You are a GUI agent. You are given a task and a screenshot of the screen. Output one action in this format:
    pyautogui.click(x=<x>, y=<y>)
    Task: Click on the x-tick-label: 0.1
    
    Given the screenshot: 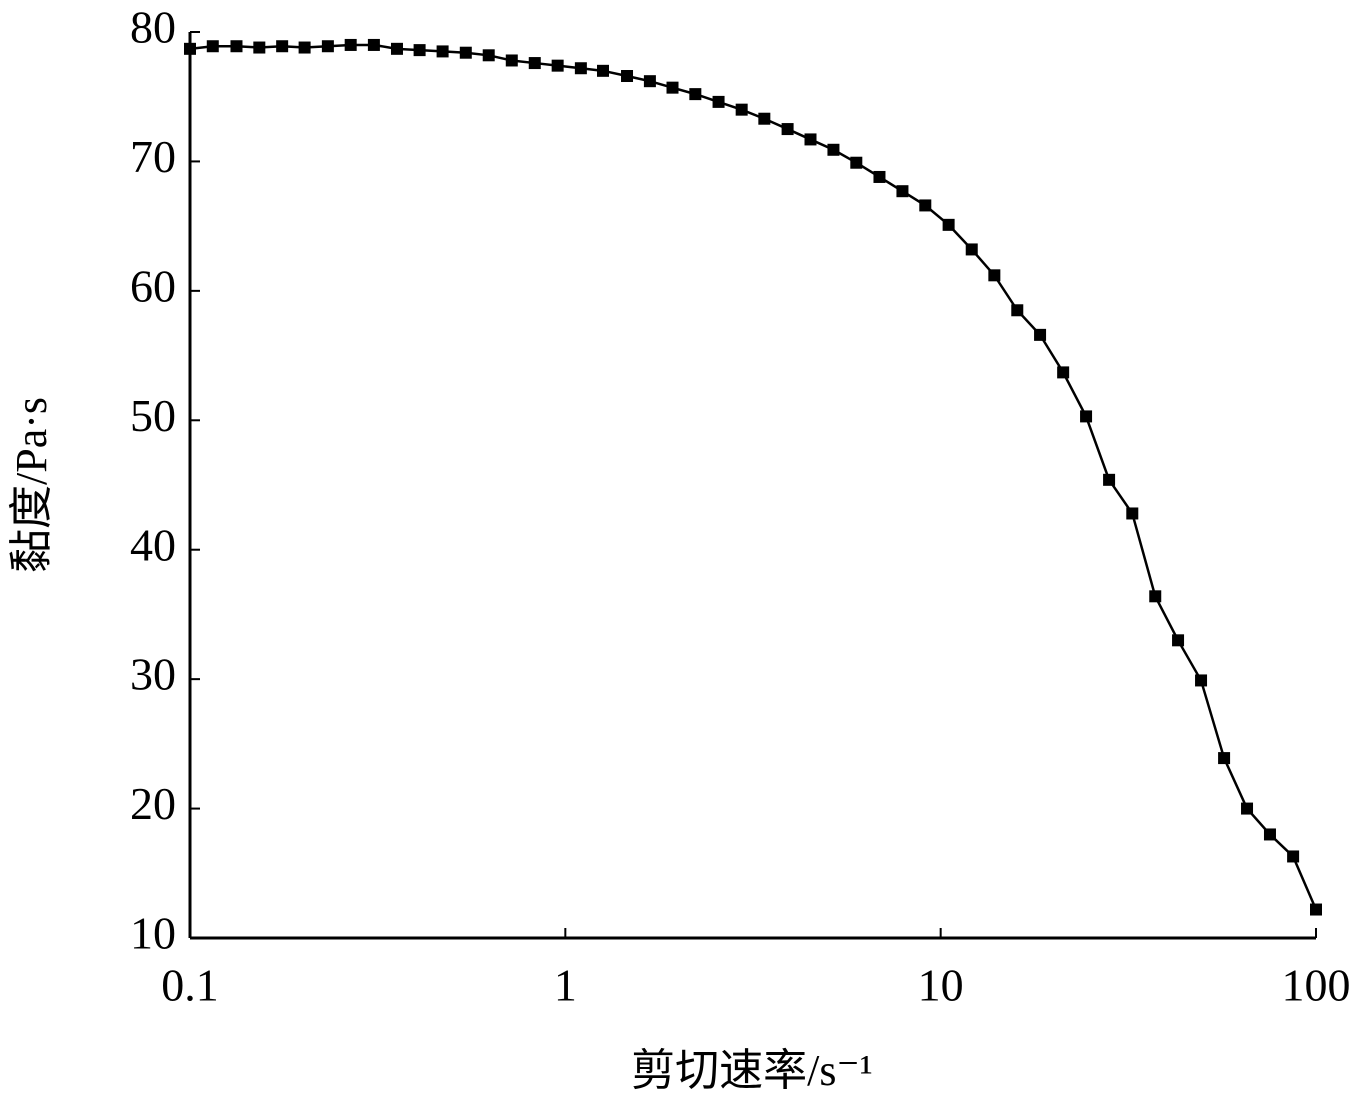 What is the action you would take?
    pyautogui.click(x=190, y=985)
    